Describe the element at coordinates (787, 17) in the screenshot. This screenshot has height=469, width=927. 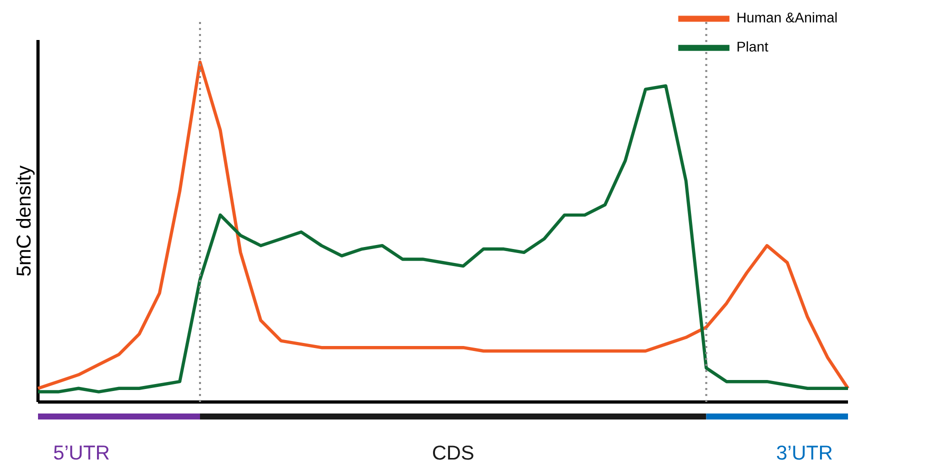
I see `legend-label: Human &Animal` at that location.